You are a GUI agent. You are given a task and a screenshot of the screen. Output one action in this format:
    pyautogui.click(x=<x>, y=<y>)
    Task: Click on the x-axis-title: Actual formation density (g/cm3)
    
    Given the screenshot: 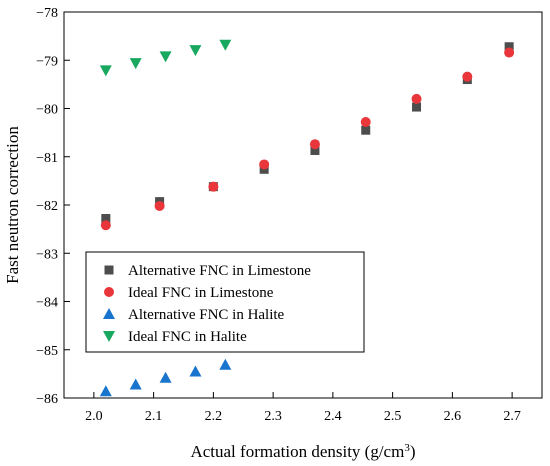 What is the action you would take?
    pyautogui.click(x=302, y=451)
    